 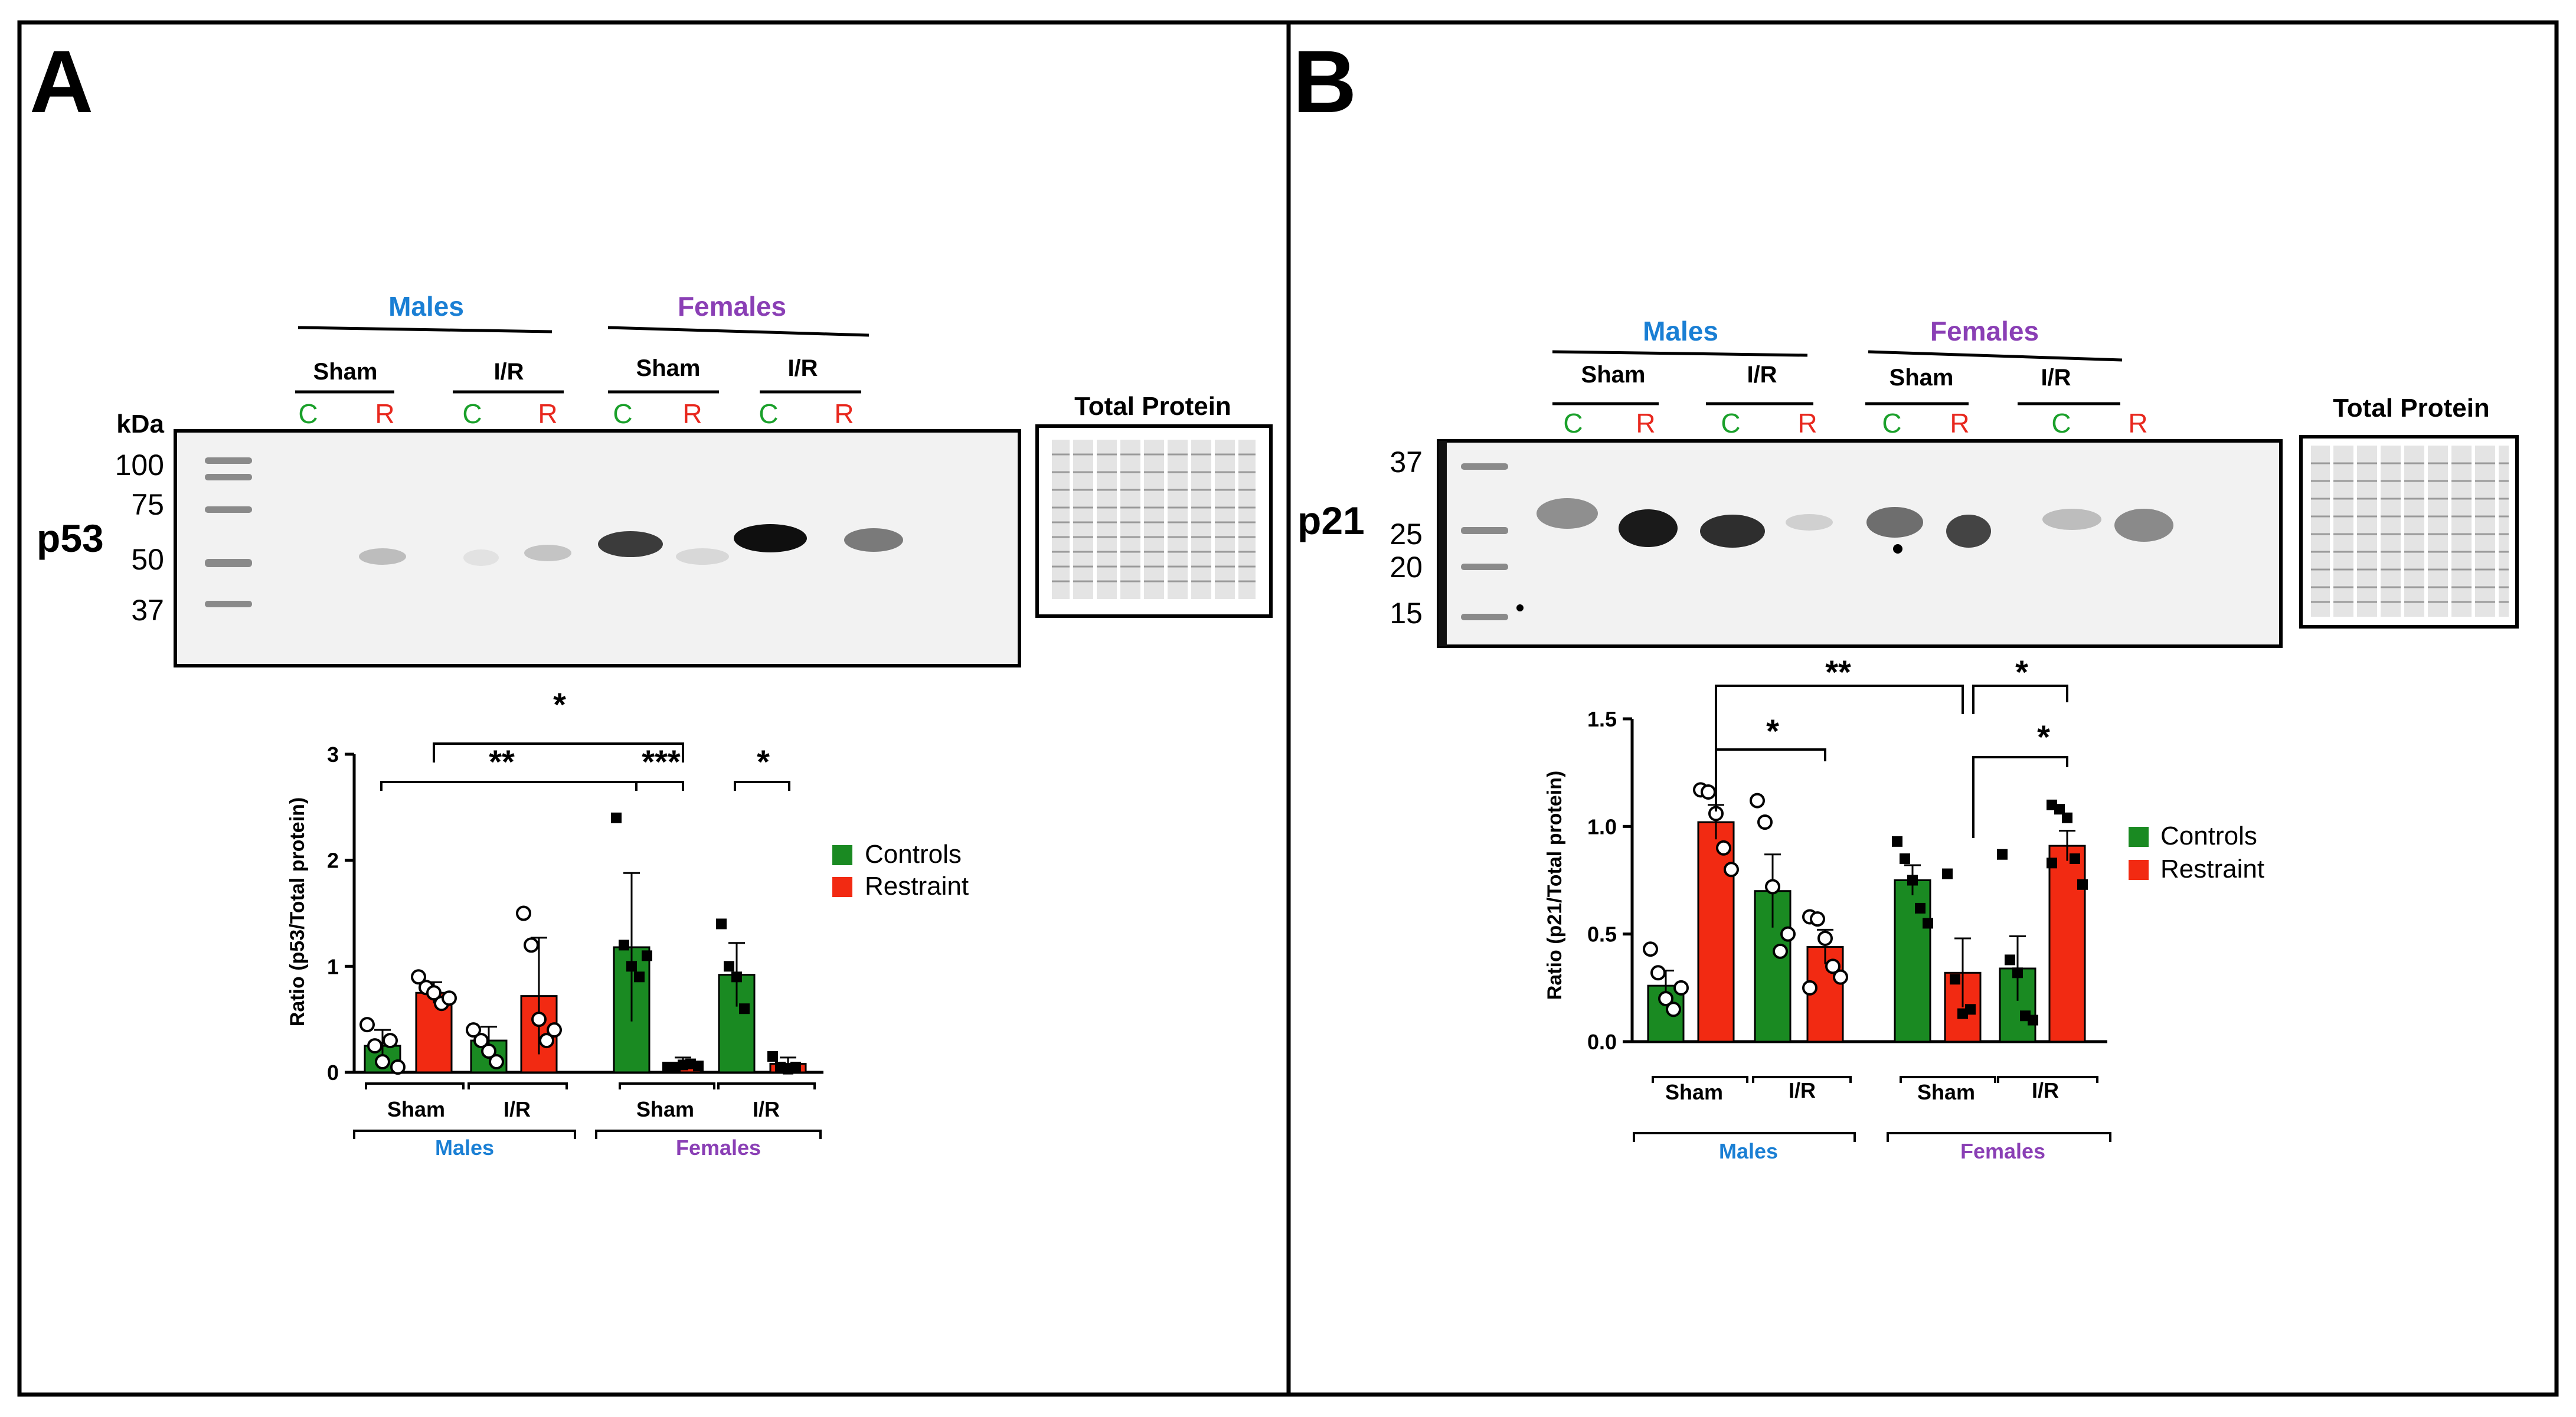 What do you see at coordinates (1573, 423) in the screenshot?
I see `b-lane-1: C` at bounding box center [1573, 423].